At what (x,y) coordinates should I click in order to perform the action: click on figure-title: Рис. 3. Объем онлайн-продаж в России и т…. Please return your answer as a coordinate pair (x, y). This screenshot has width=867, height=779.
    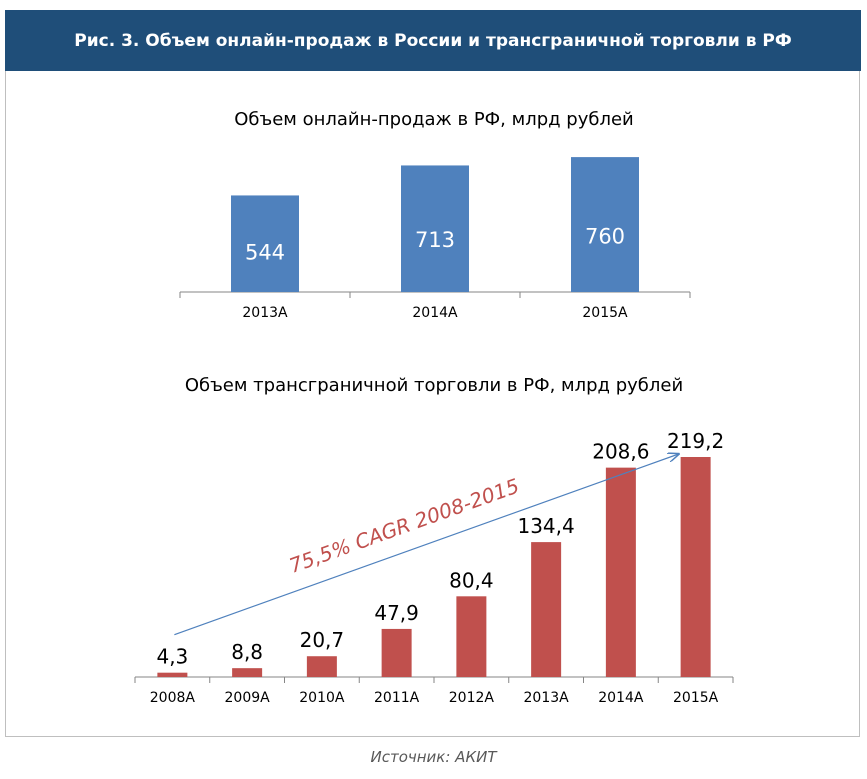
    Looking at the image, I should click on (433, 40).